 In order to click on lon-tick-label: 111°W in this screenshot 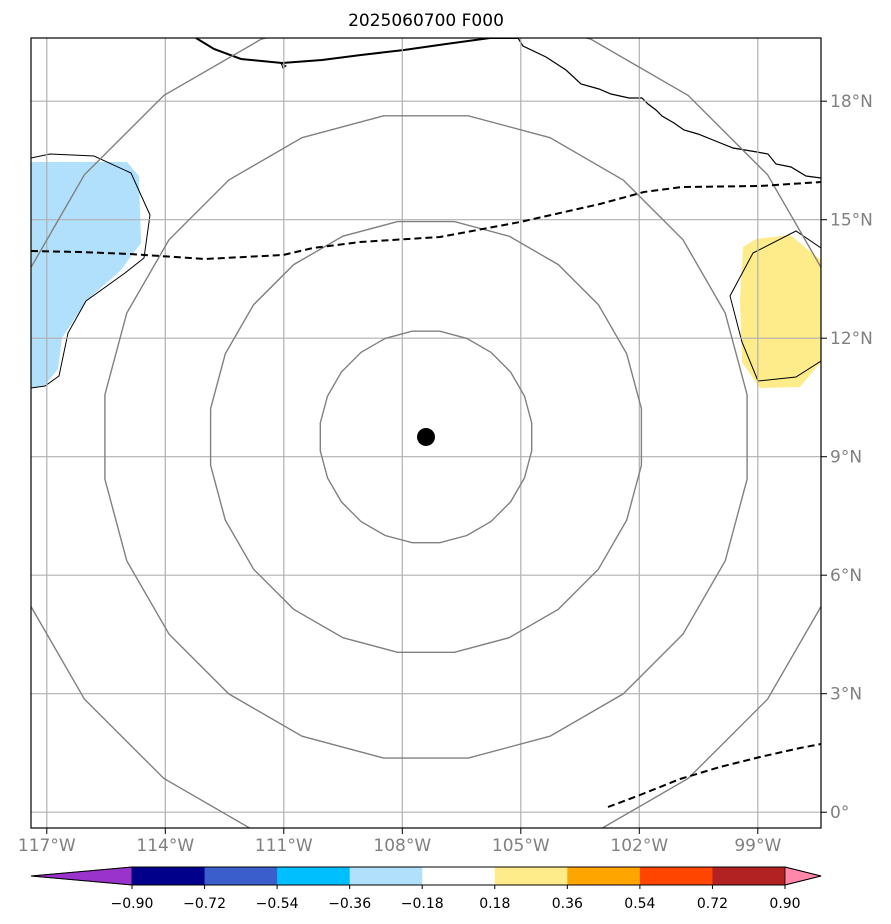, I will do `click(284, 846)`.